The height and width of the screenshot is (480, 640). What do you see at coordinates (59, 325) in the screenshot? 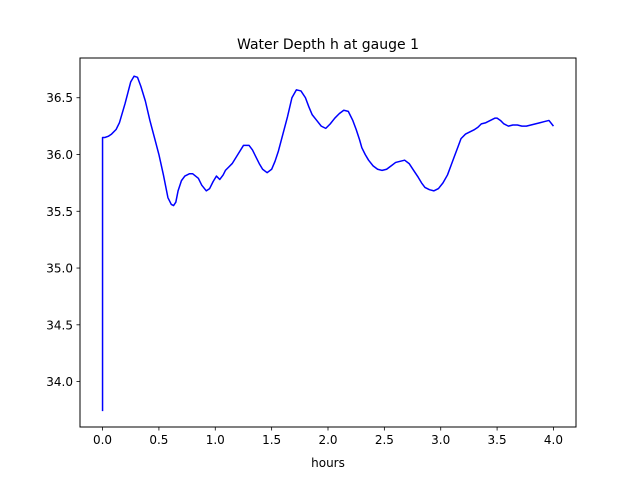
I see `y-tick-label: 34.5` at bounding box center [59, 325].